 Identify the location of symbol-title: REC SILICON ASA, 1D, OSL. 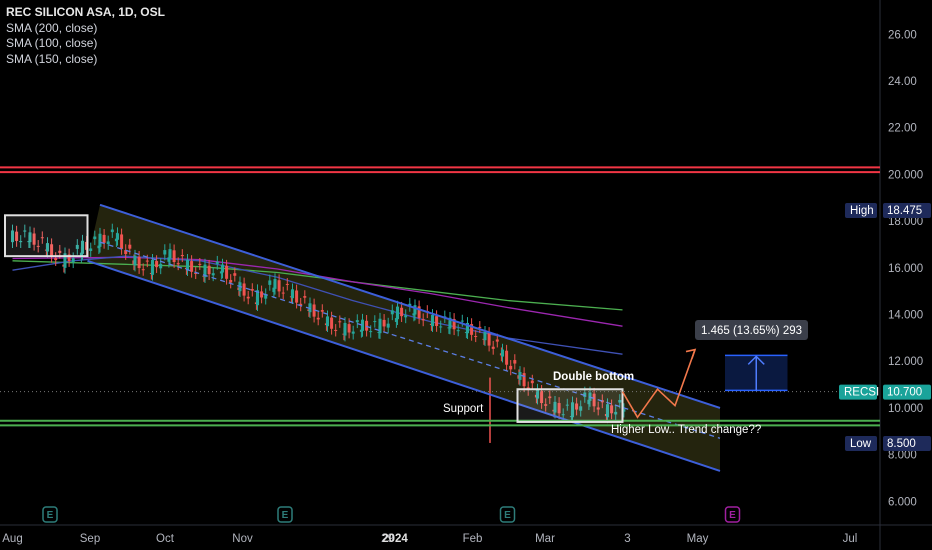
(85, 12).